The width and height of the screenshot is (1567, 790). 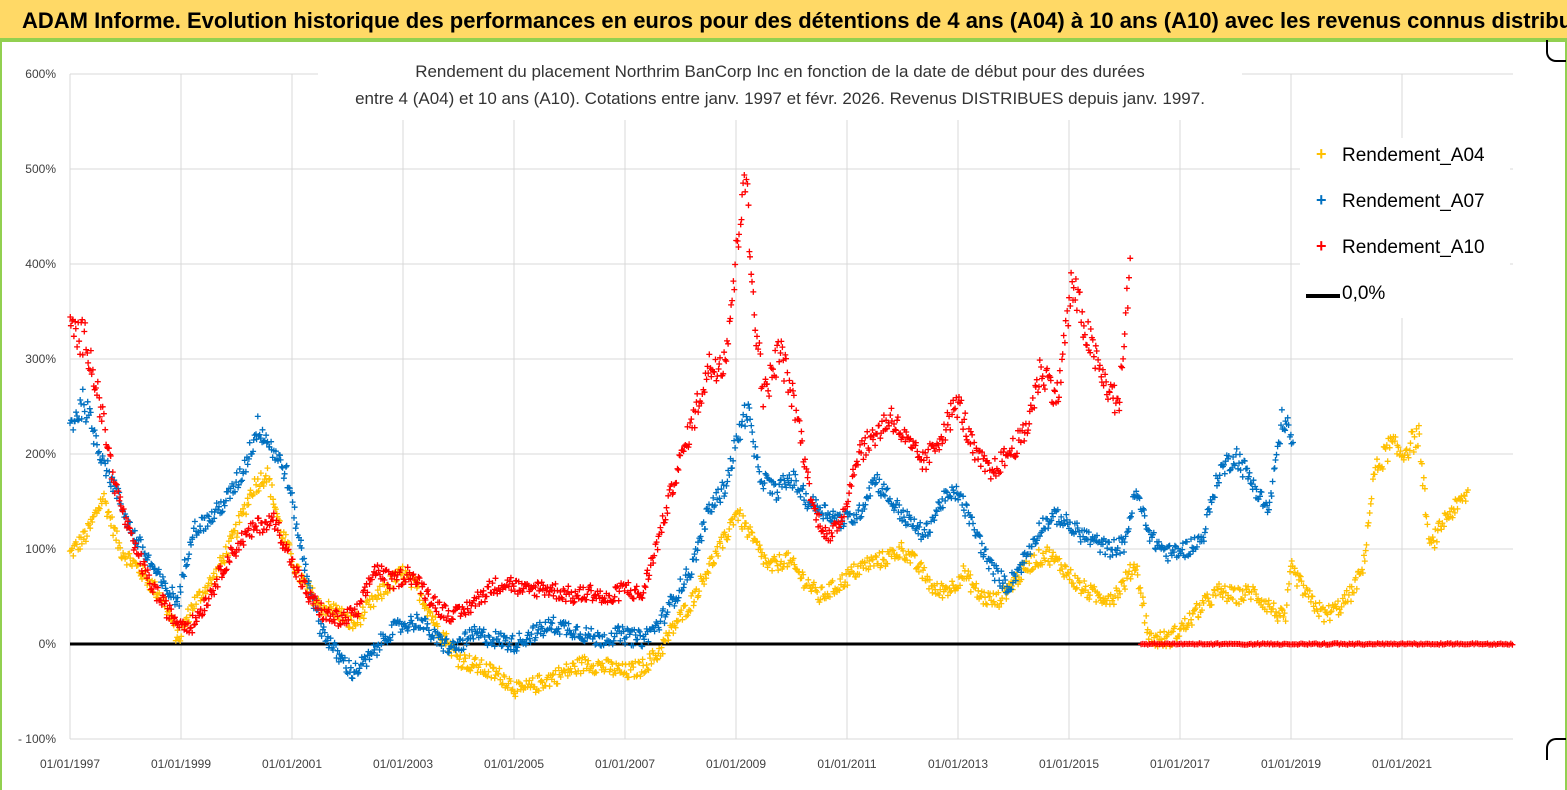 What do you see at coordinates (1291, 764) in the screenshot?
I see `x-tick-label: 01/01/2019` at bounding box center [1291, 764].